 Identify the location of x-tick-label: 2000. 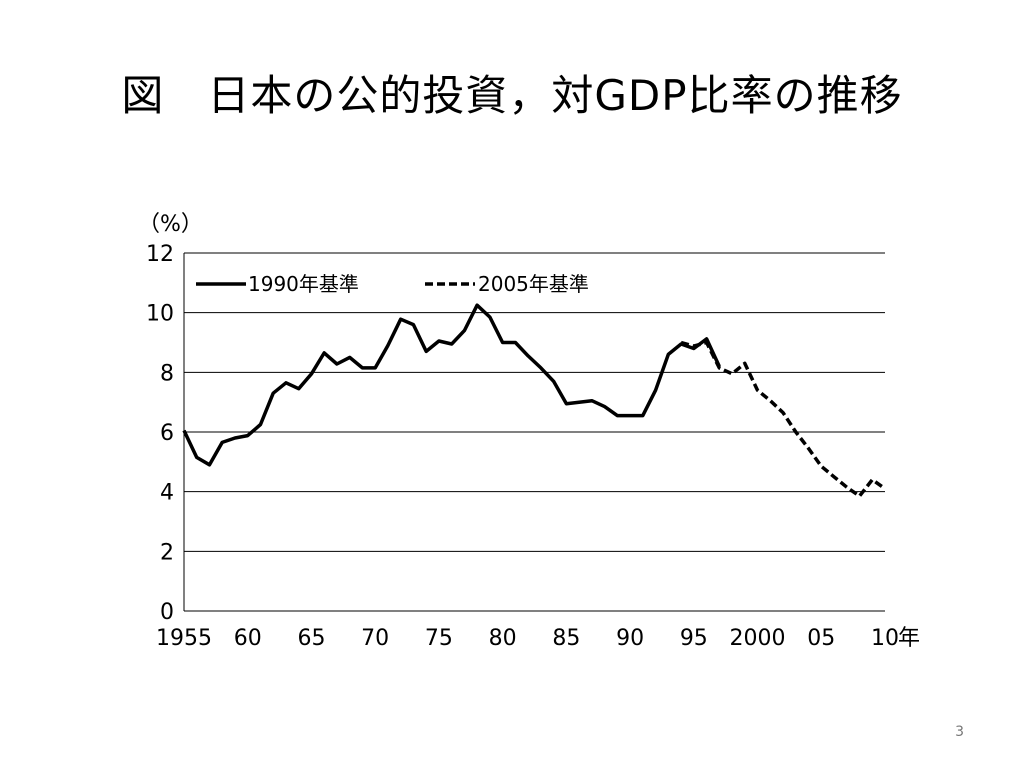
(758, 638).